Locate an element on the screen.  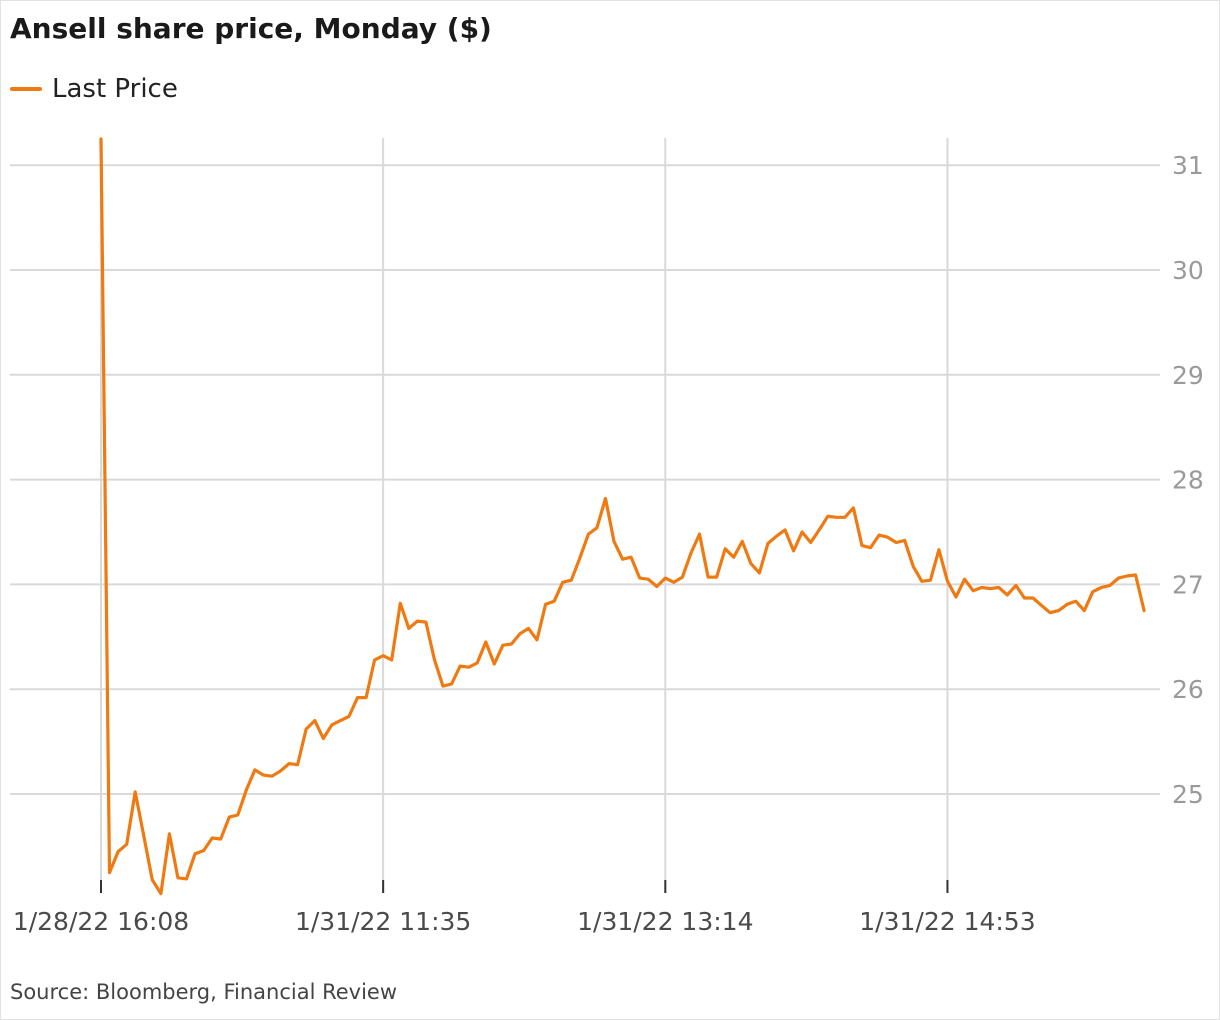
y-tick-label: 30 is located at coordinates (1188, 270).